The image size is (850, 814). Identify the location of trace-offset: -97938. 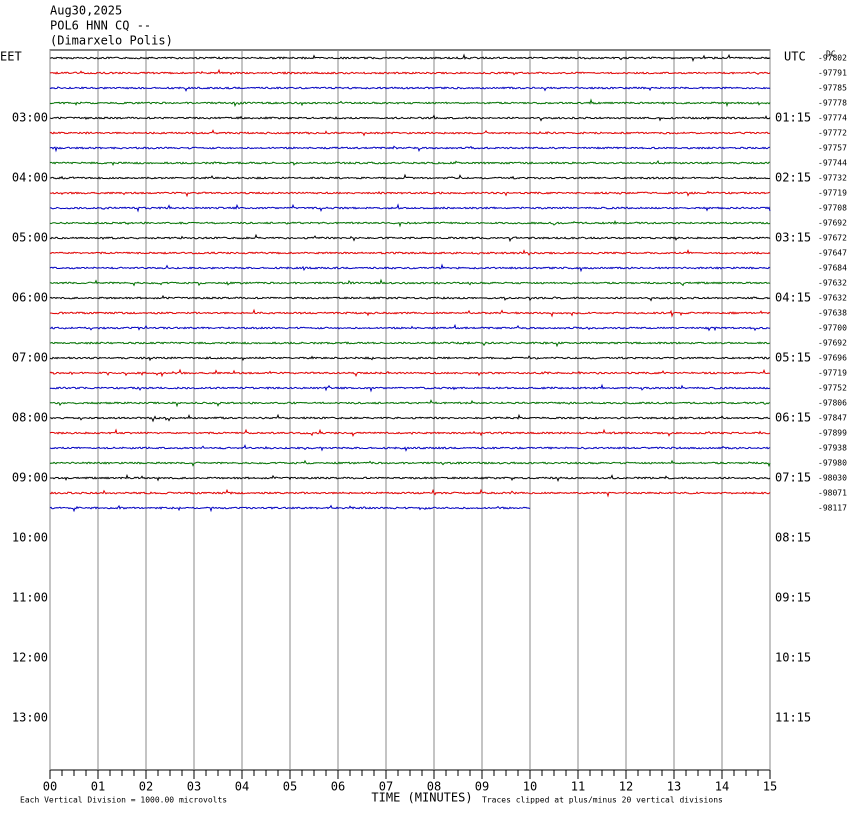
(832, 448).